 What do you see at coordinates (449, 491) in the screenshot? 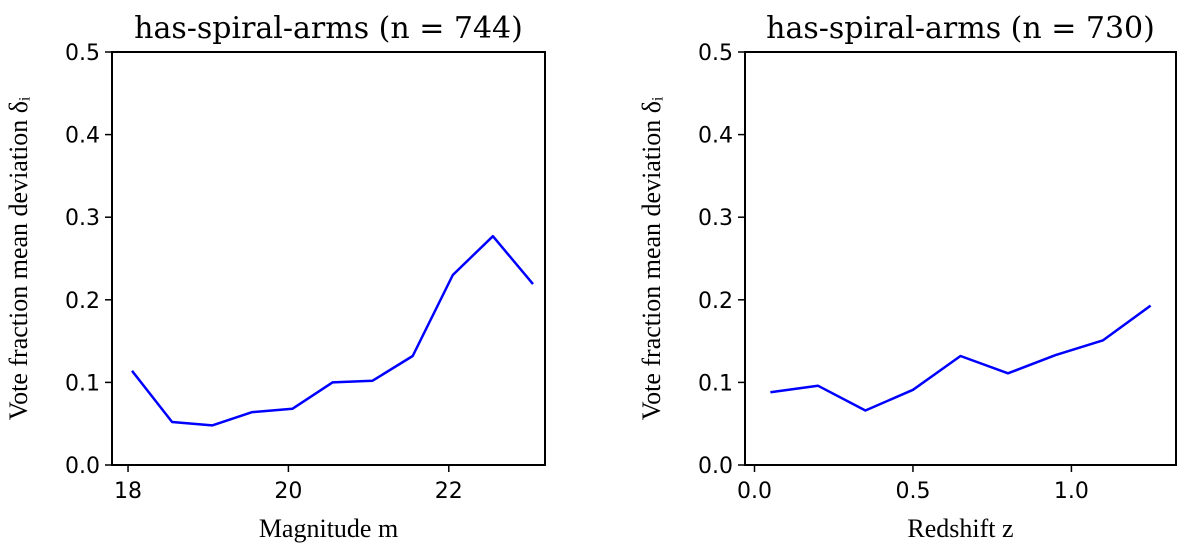
I see `panel-1-xtick-label: 22` at bounding box center [449, 491].